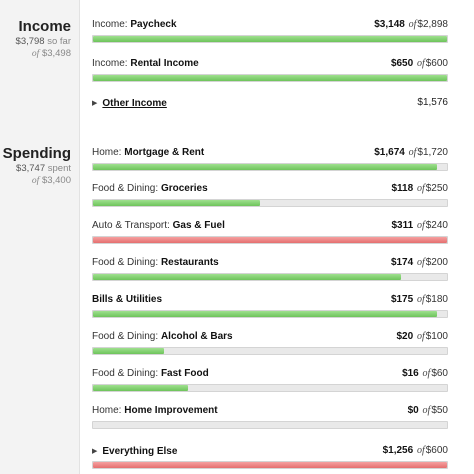 The width and height of the screenshot is (474, 474). I want to click on row-category: Income: Paycheck, so click(134, 24).